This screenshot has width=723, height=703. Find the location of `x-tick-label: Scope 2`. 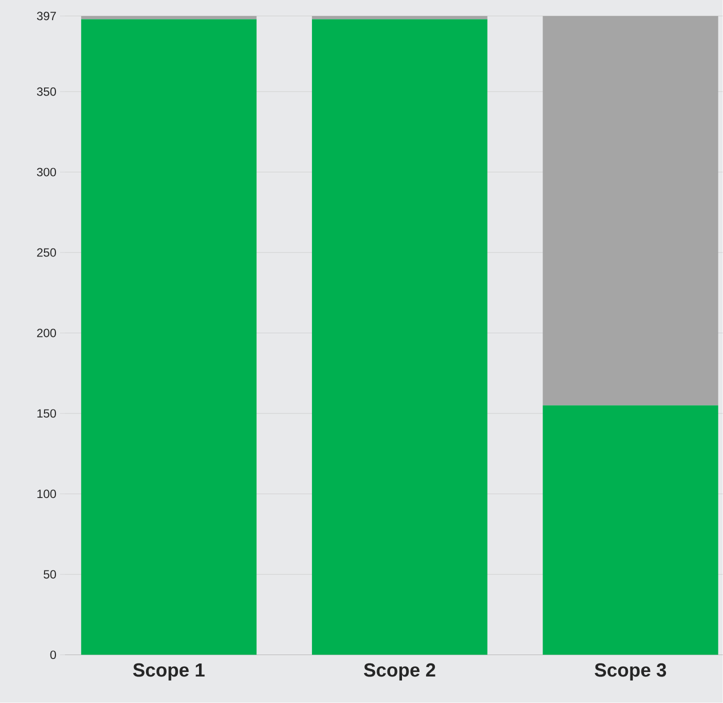

x-tick-label: Scope 2 is located at coordinates (400, 672).